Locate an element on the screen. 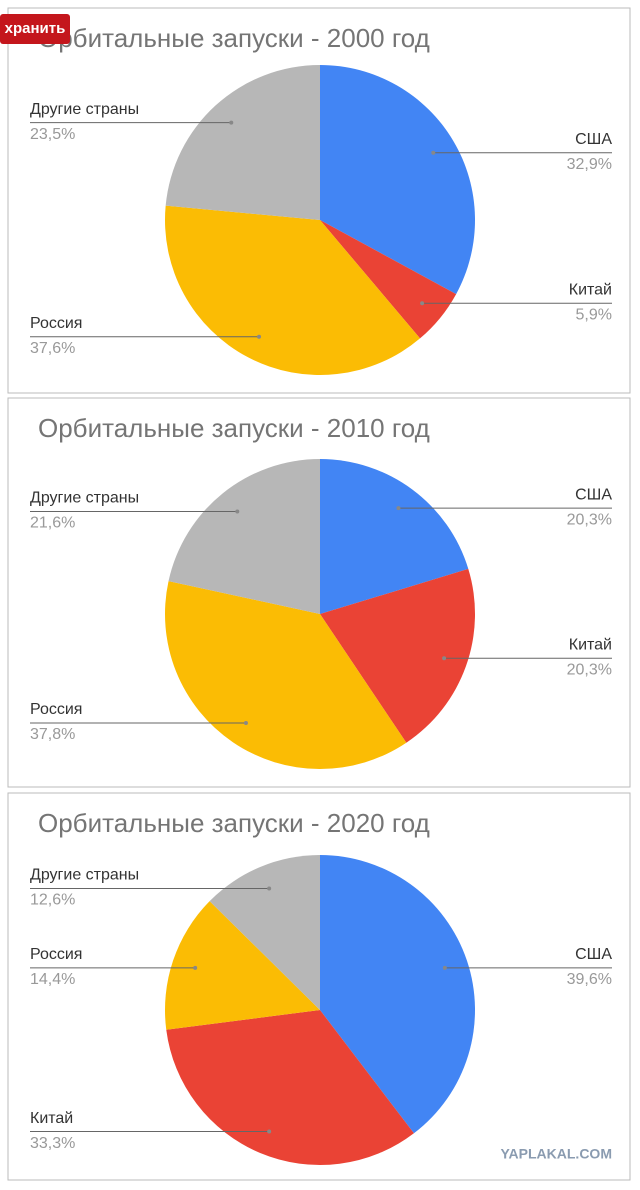  value-label: 37,6% is located at coordinates (52, 348).